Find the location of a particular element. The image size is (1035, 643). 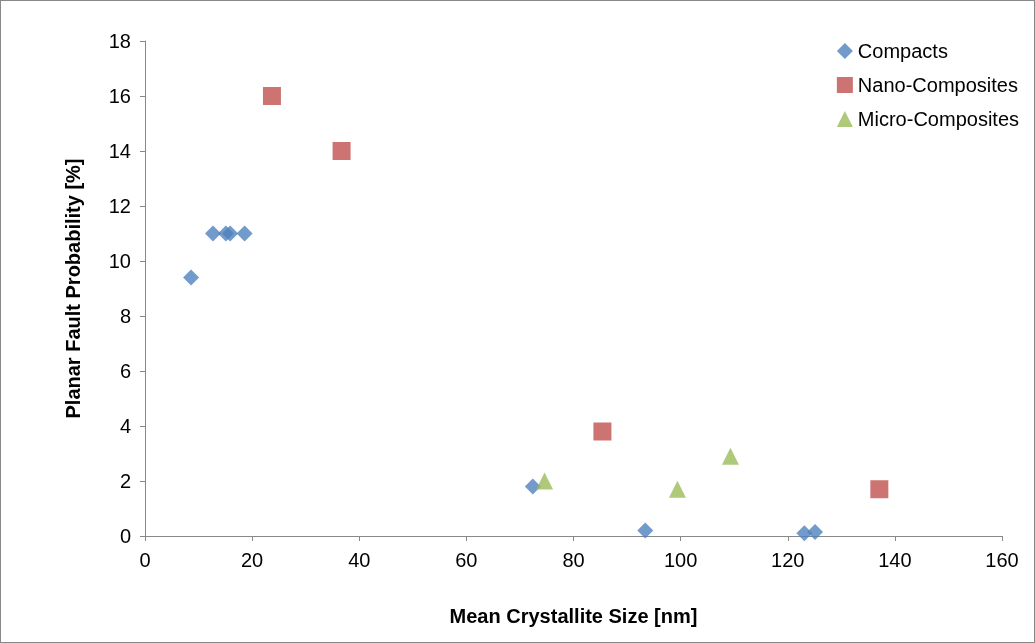

y-tick-label: 4 is located at coordinates (125, 426).